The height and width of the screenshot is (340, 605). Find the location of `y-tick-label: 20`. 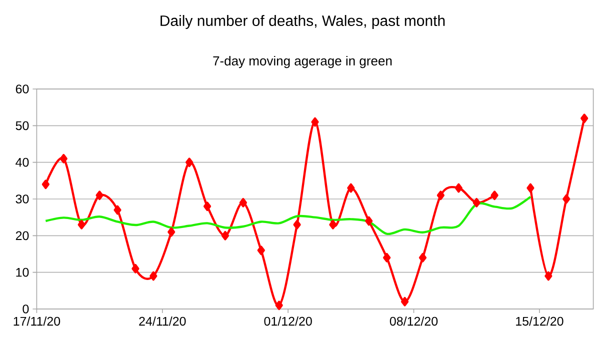

y-tick-label: 20 is located at coordinates (22, 235).